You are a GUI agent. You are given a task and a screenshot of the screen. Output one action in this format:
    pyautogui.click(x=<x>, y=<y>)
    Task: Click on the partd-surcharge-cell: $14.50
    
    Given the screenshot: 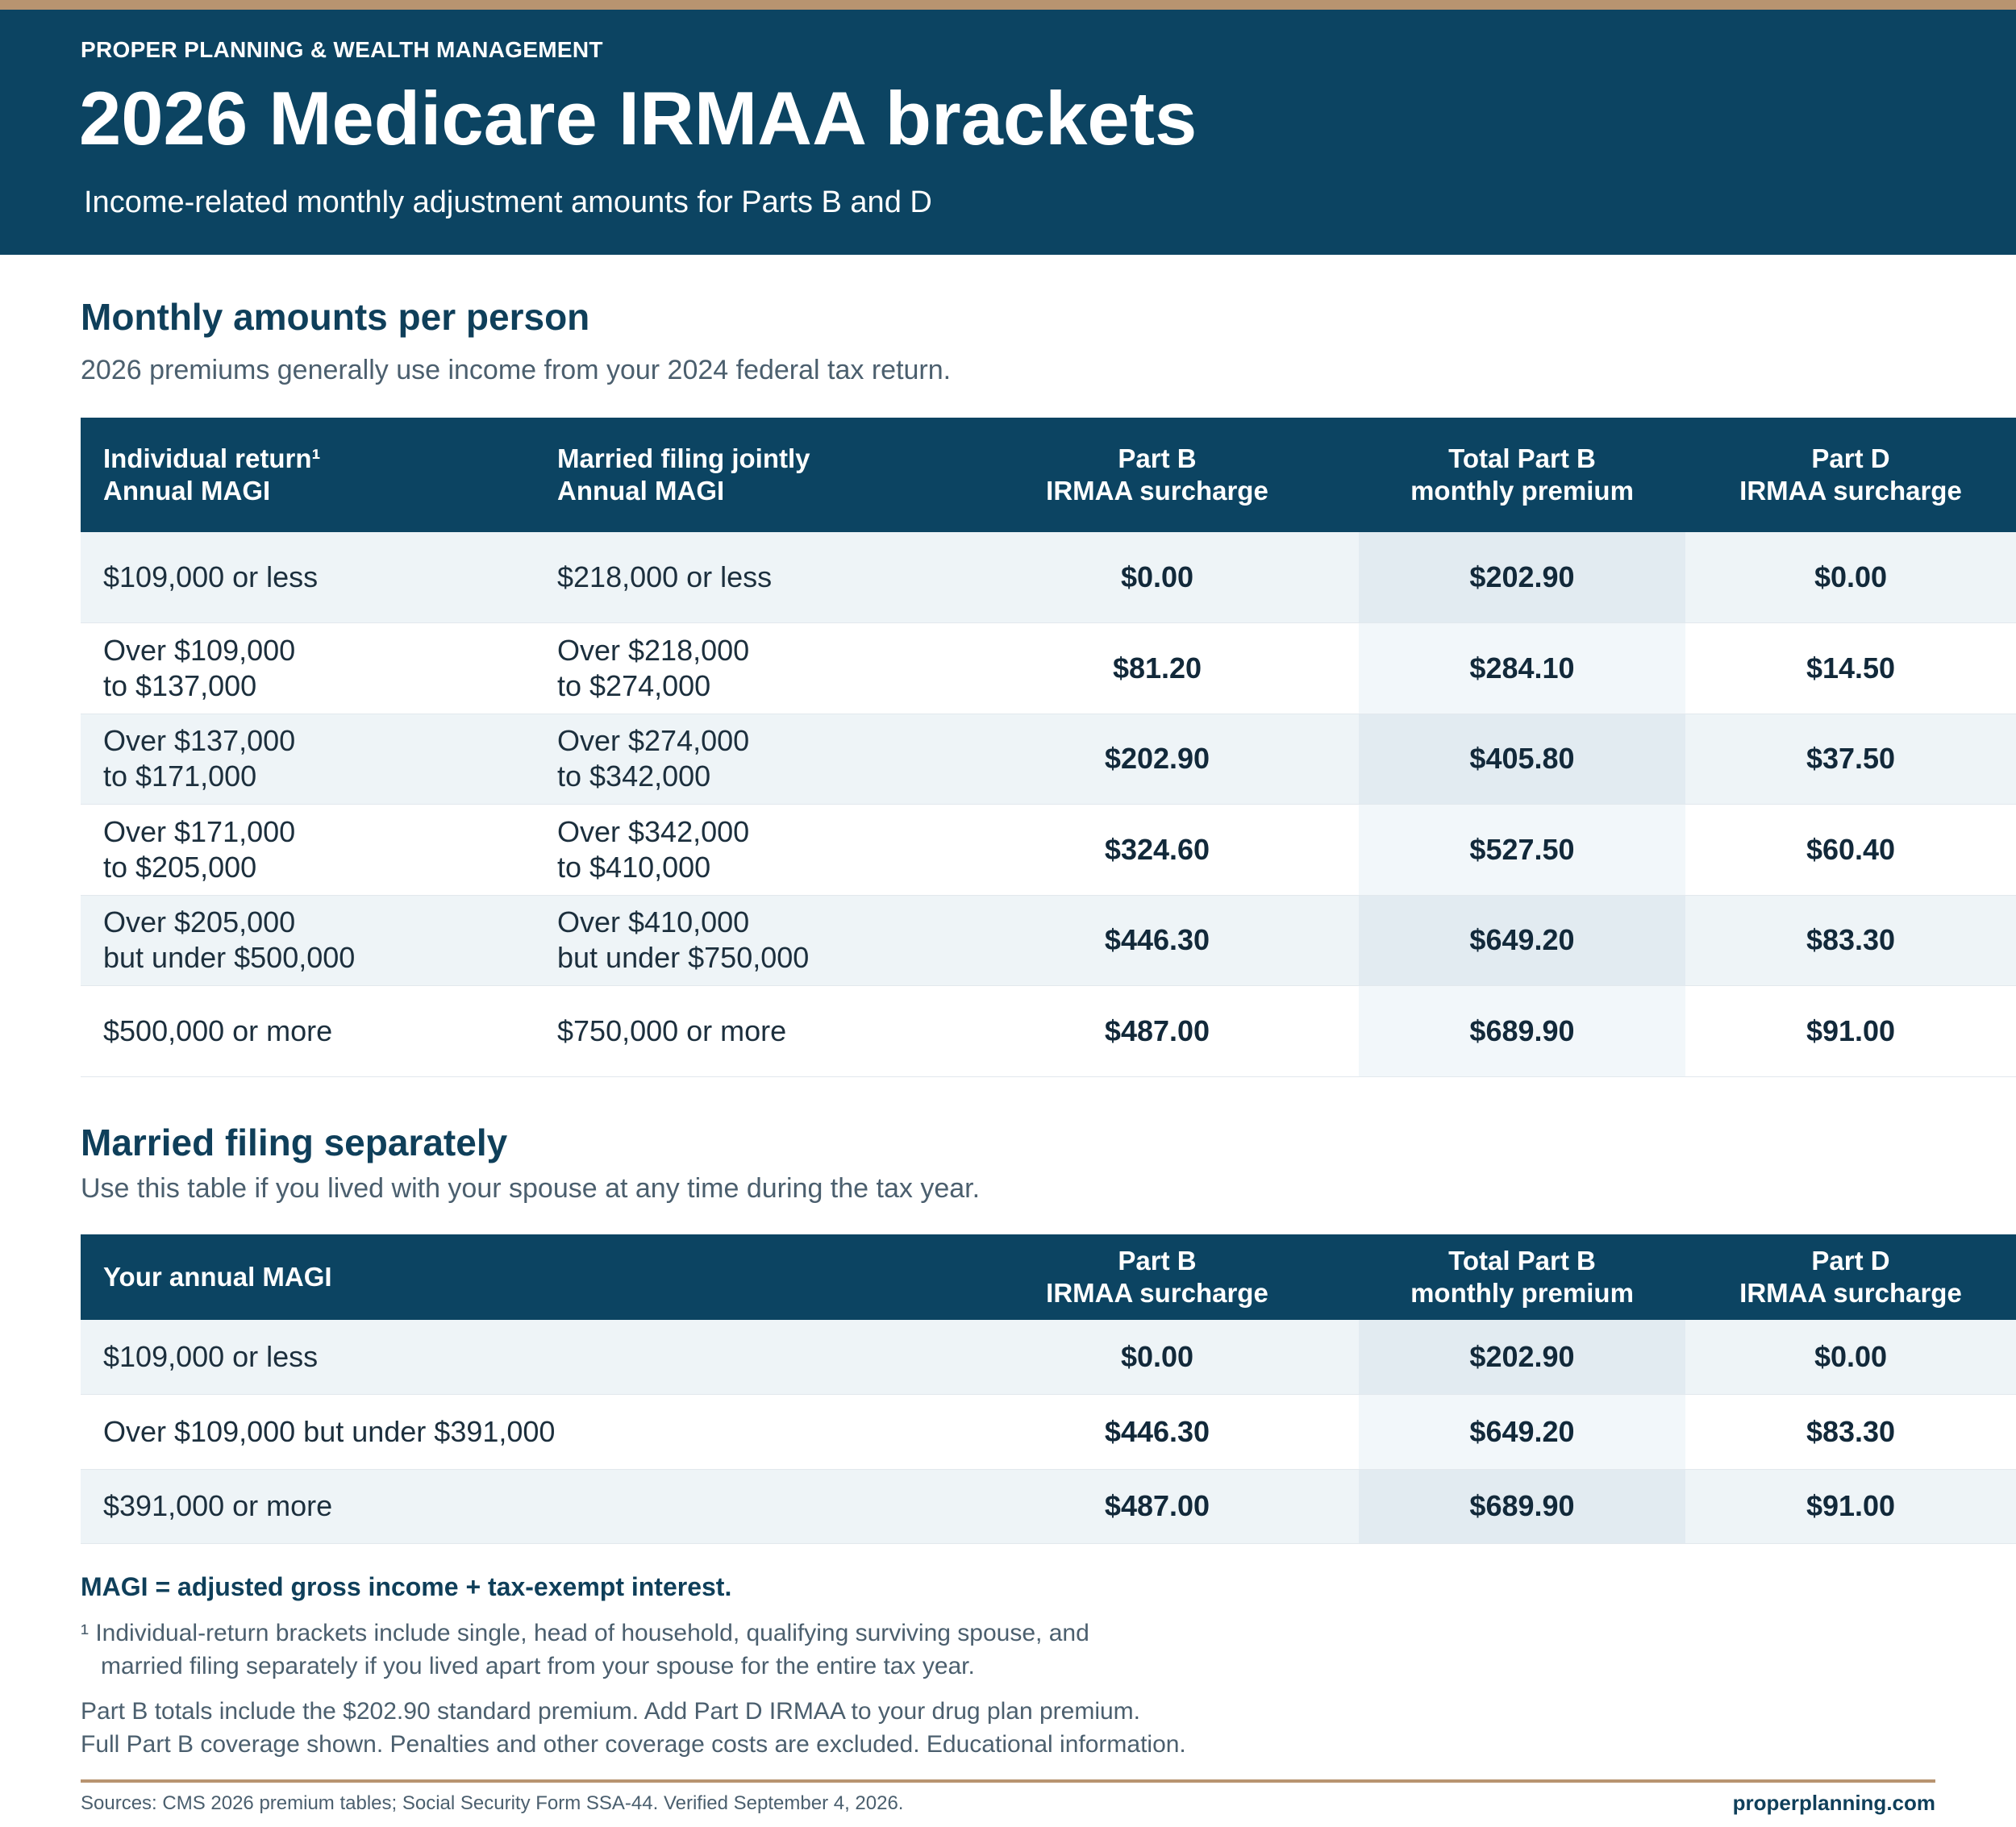 What is the action you would take?
    pyautogui.click(x=1851, y=668)
    